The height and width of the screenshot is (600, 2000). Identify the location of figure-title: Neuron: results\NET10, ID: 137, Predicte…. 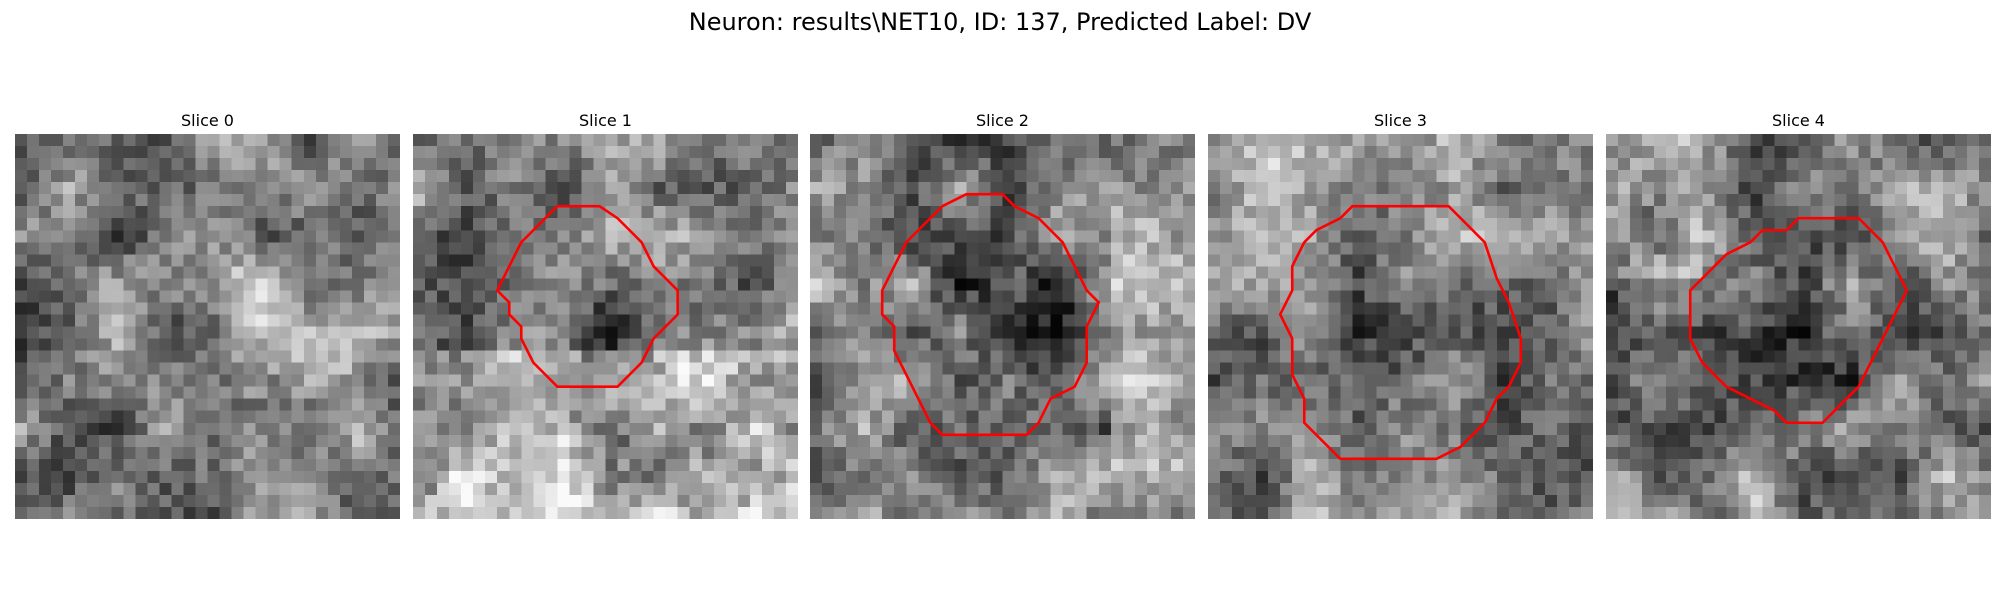
(1000, 22).